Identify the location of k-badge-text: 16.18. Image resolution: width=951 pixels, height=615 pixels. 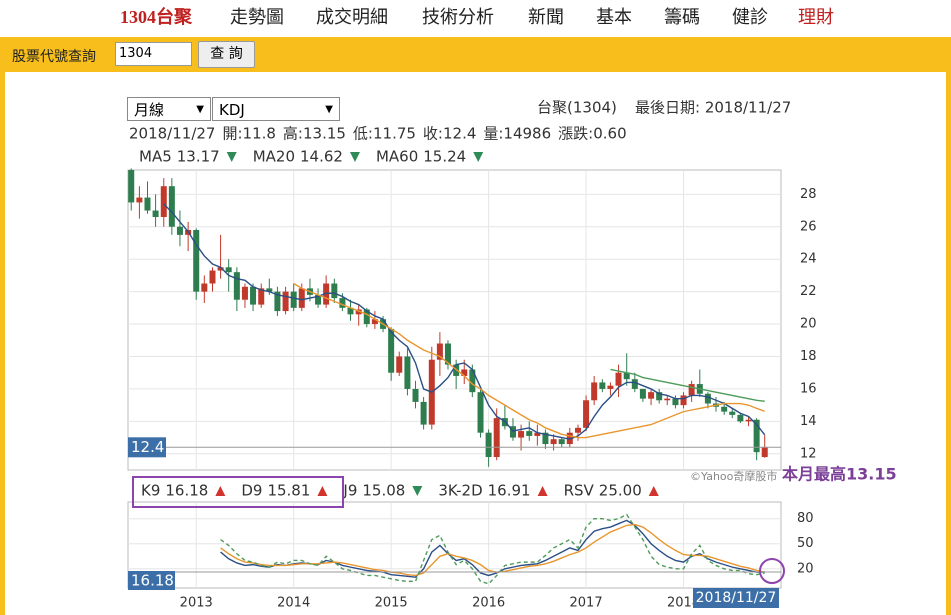
(152, 581).